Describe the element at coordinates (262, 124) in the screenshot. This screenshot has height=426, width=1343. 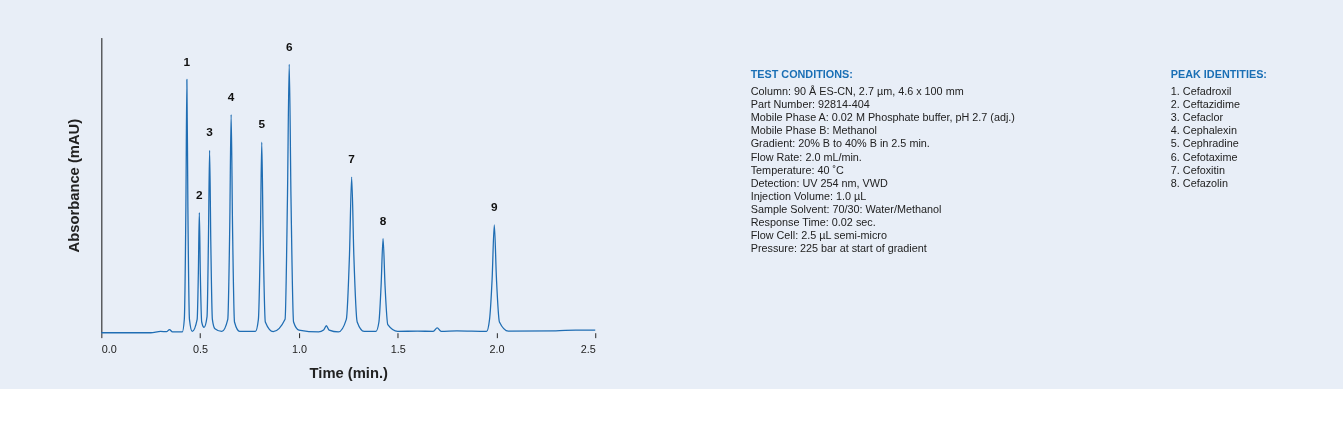
I see `annotation: 5` at that location.